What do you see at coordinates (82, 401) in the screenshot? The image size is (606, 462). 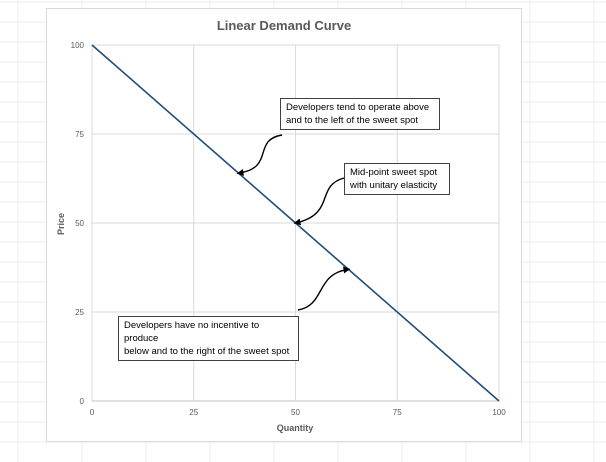 I see `y-tick-label: 0` at bounding box center [82, 401].